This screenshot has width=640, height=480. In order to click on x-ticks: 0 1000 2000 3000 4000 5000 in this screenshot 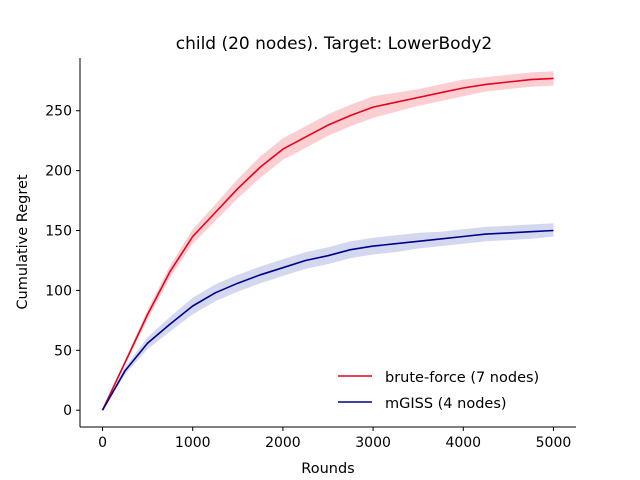, I will do `click(334, 439)`.